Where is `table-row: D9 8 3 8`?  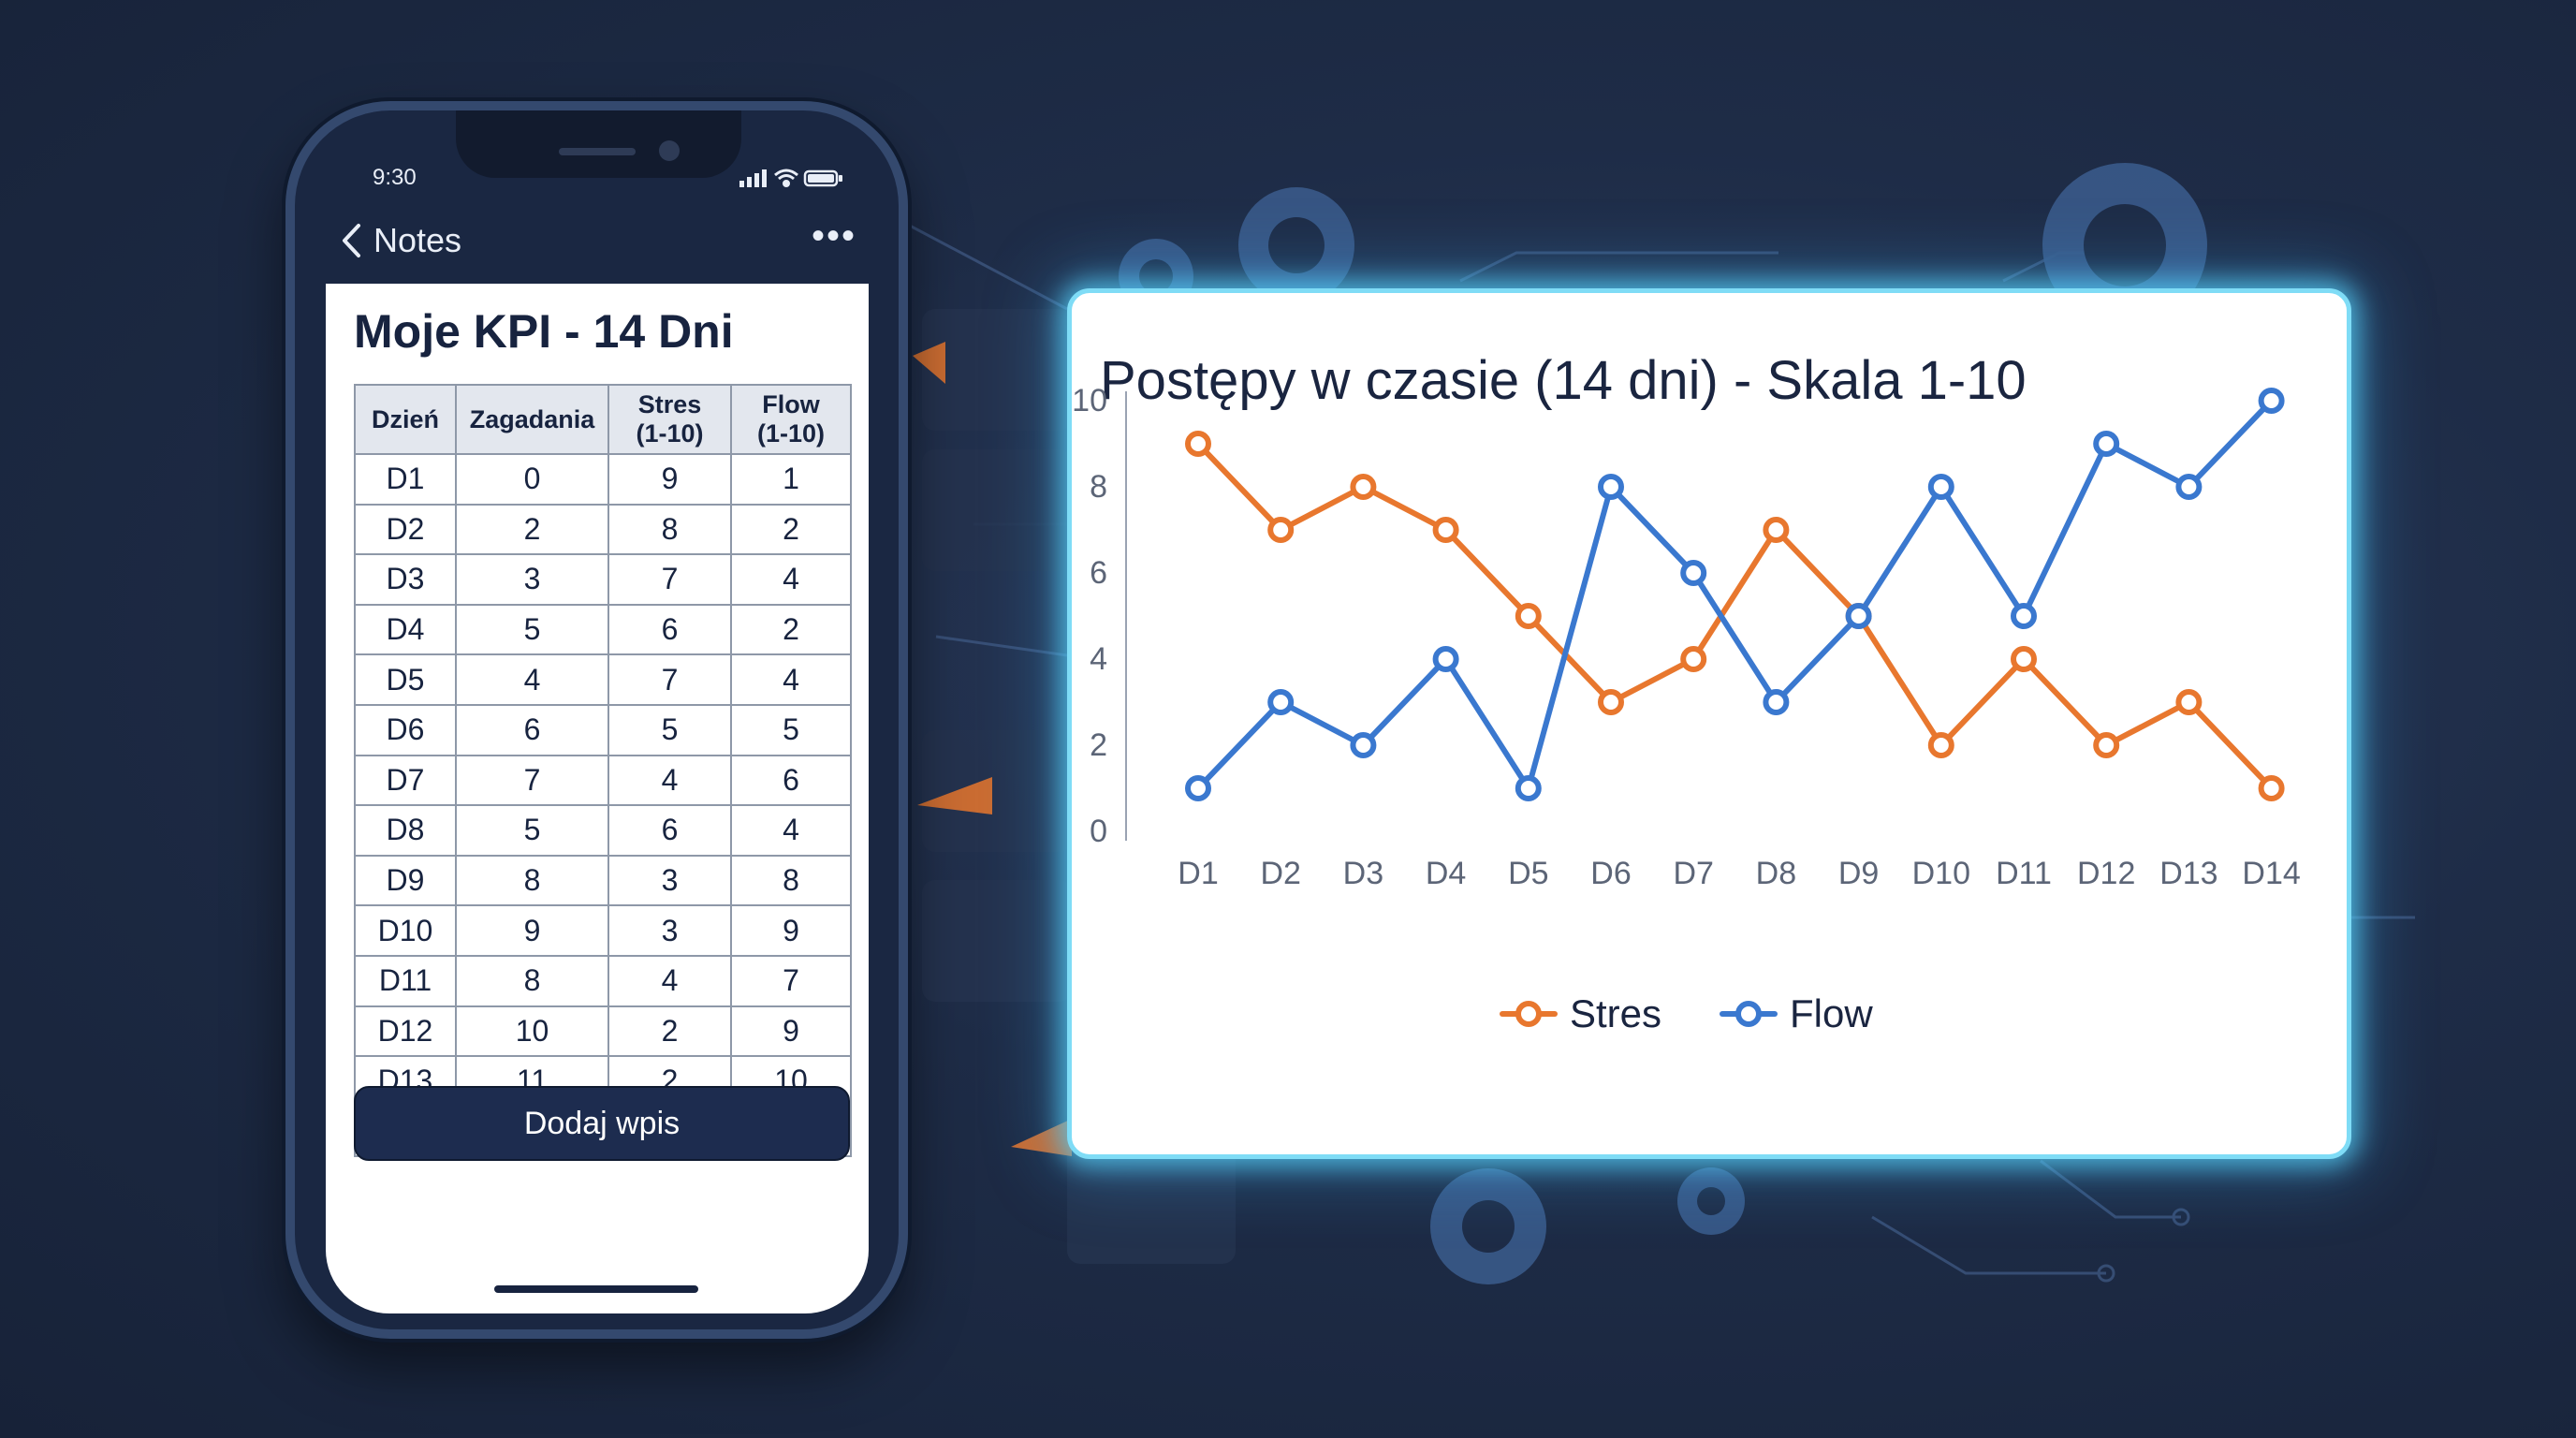 table-row: D9 8 3 8 is located at coordinates (603, 880).